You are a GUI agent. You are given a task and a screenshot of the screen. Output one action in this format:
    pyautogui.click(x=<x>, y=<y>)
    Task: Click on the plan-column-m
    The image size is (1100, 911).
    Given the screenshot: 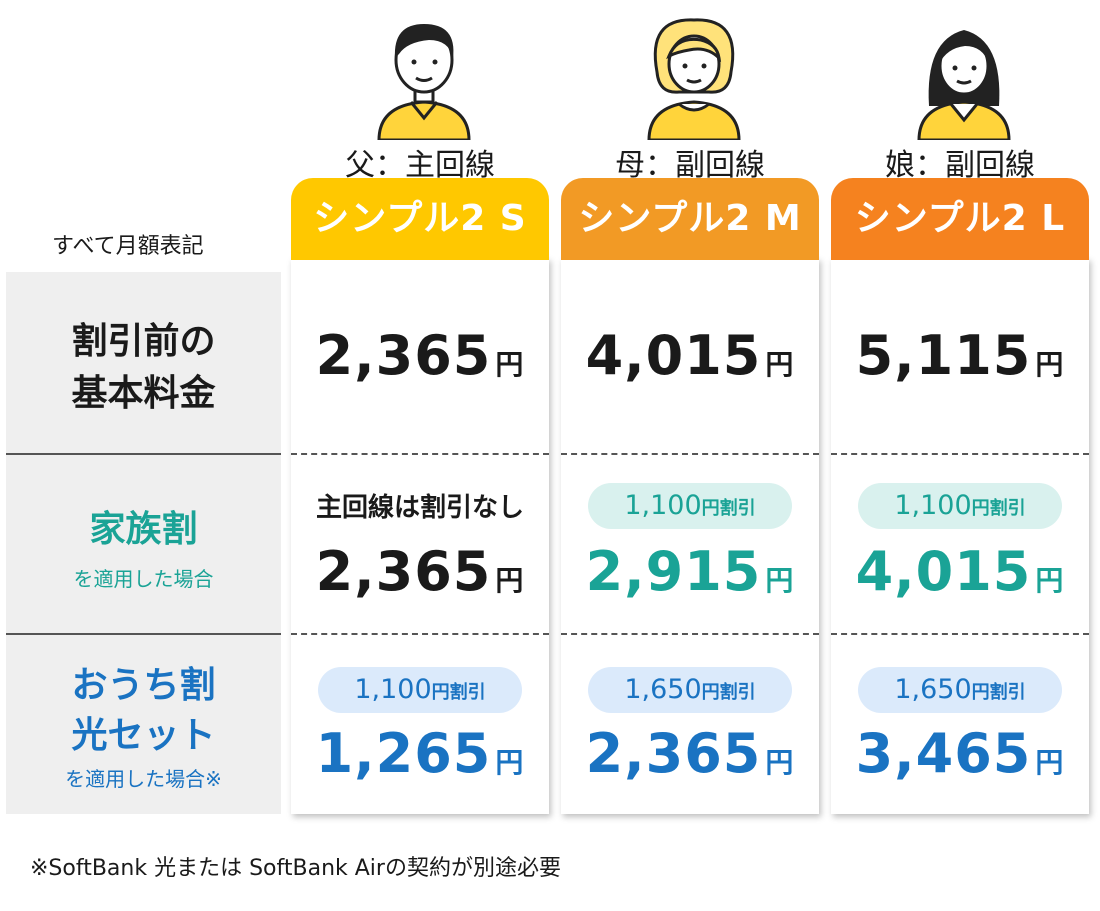 What is the action you would take?
    pyautogui.click(x=690, y=536)
    